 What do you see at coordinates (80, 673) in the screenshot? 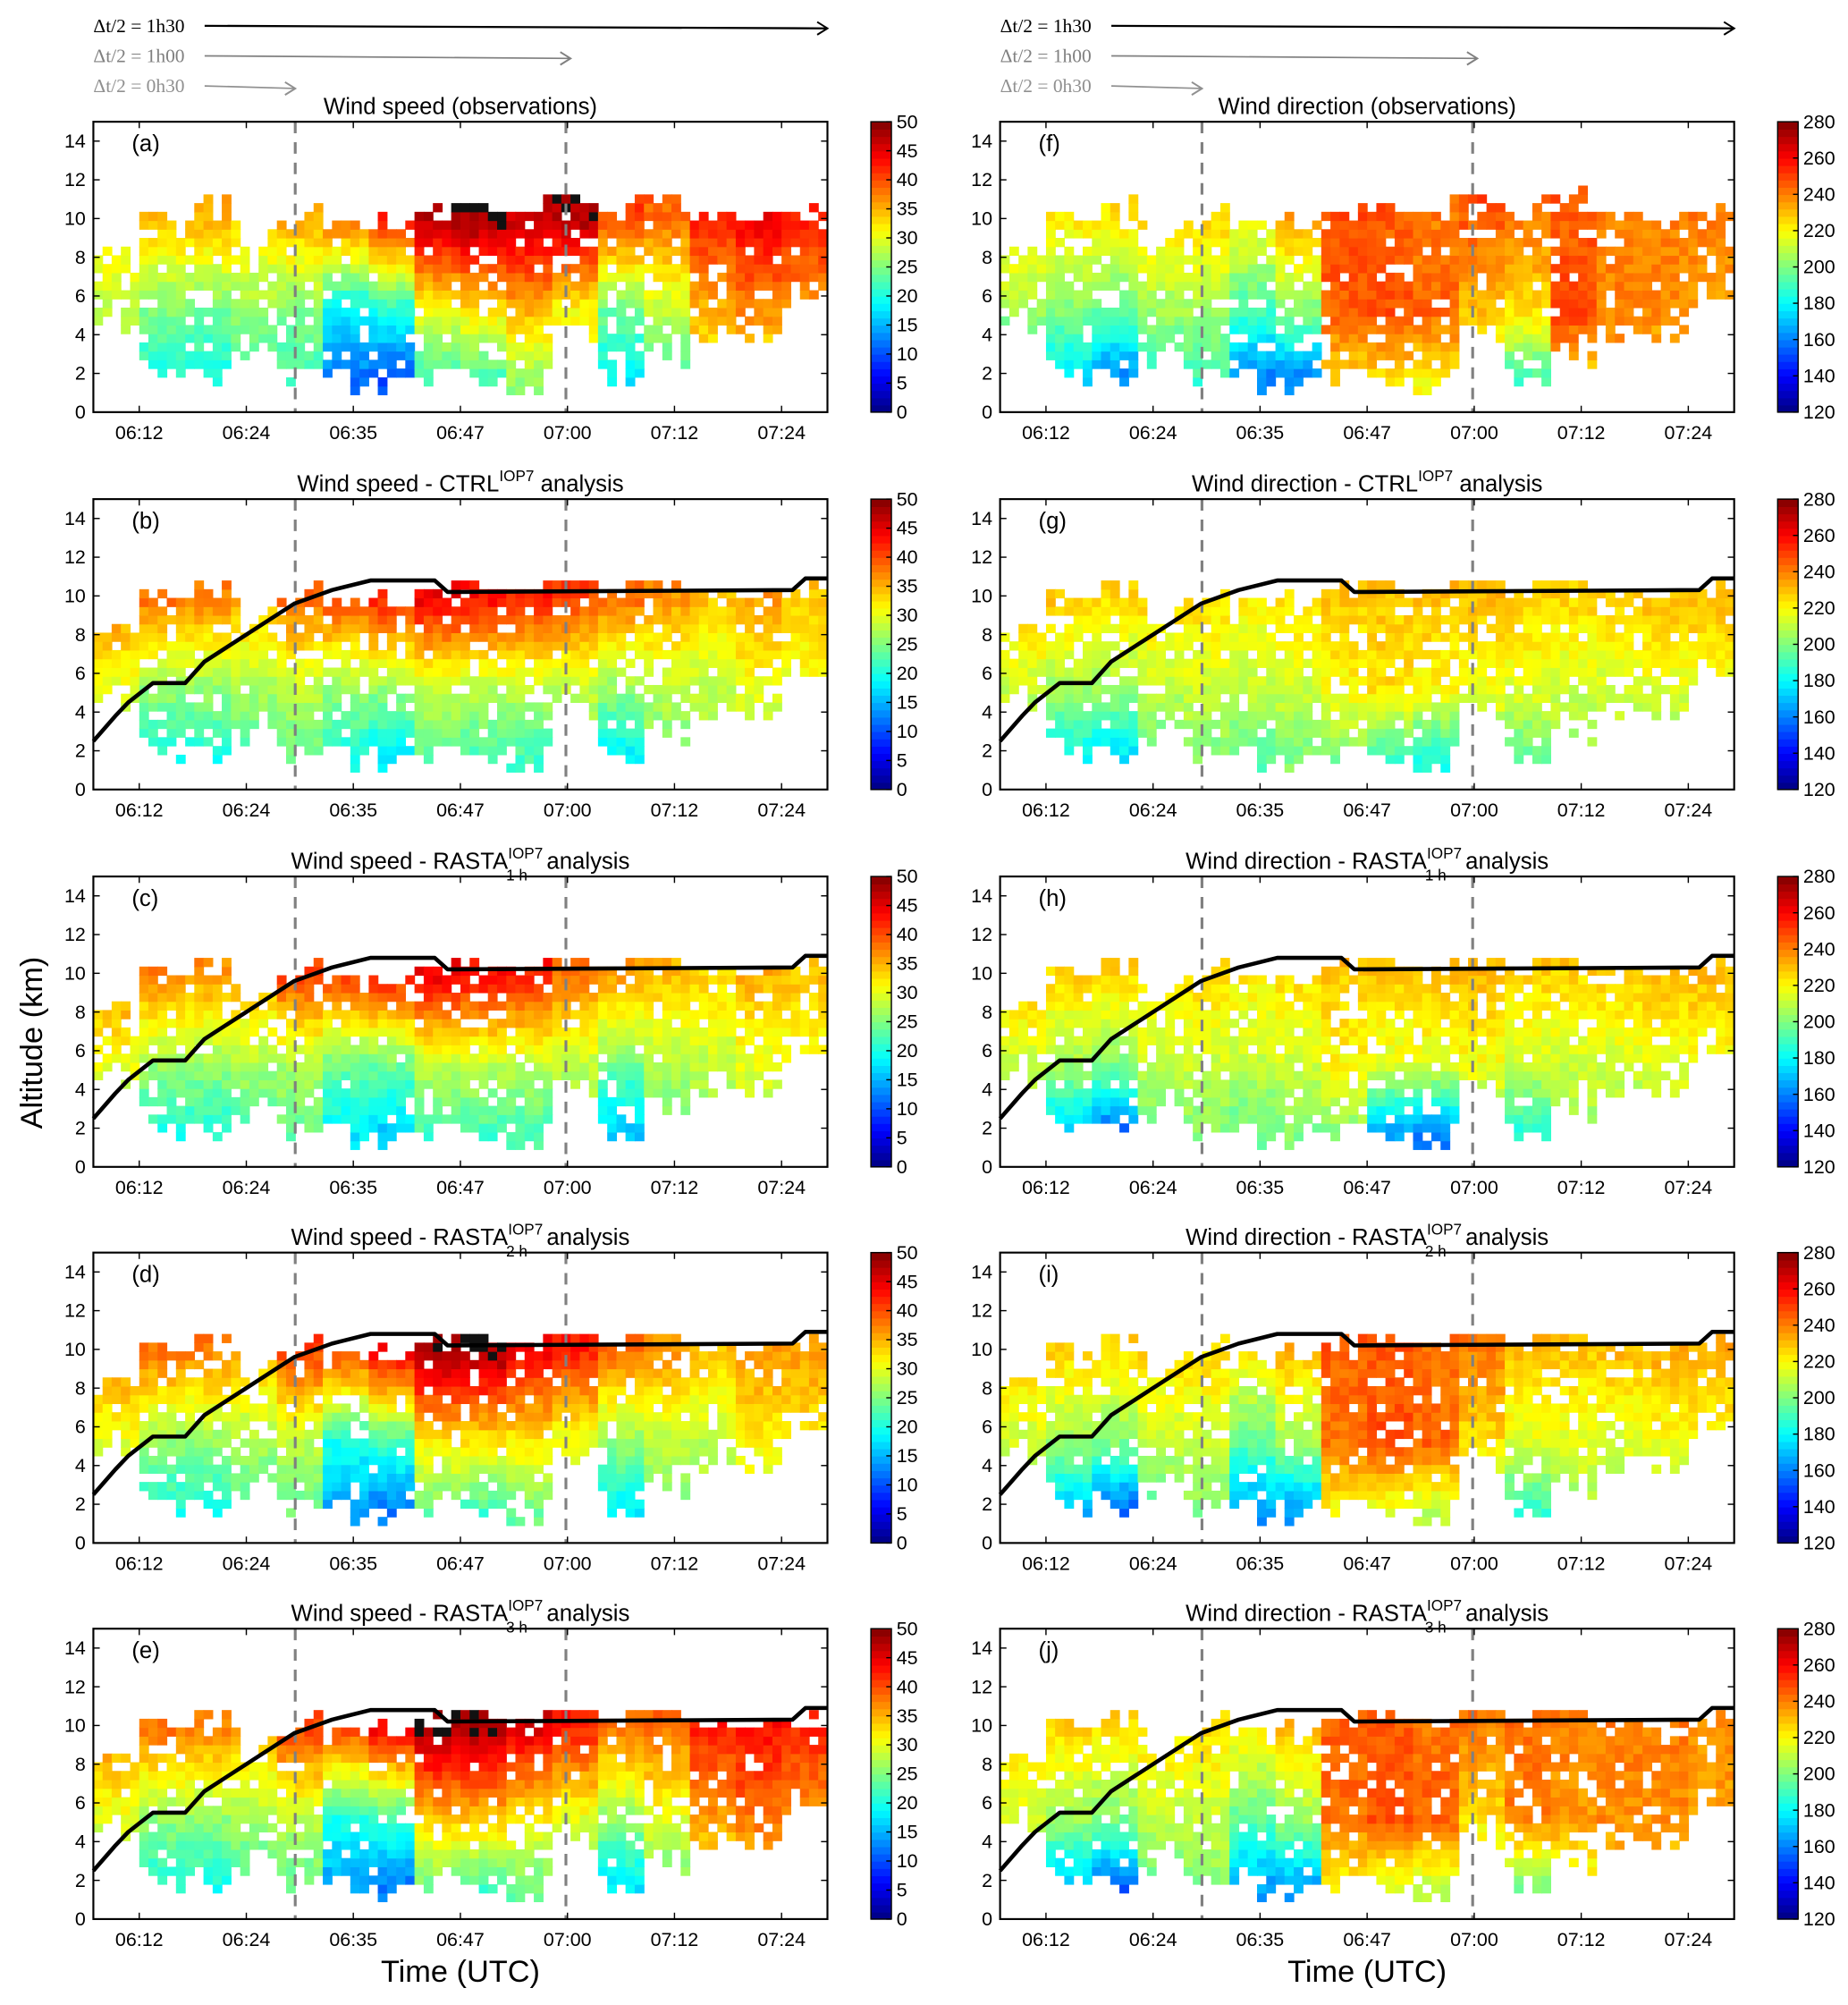
I see `y-tick-label: 6` at bounding box center [80, 673].